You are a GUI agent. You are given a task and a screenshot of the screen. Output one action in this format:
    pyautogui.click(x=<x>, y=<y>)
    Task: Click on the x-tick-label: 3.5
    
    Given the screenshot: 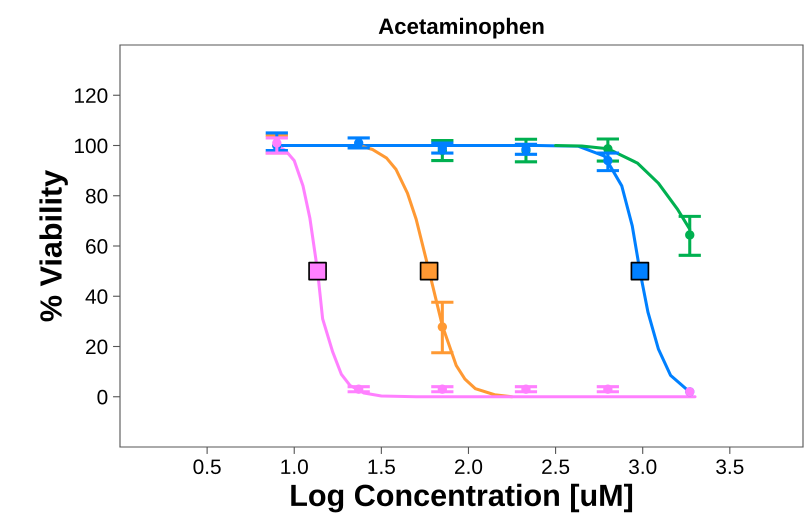 What is the action you would take?
    pyautogui.click(x=730, y=466)
    